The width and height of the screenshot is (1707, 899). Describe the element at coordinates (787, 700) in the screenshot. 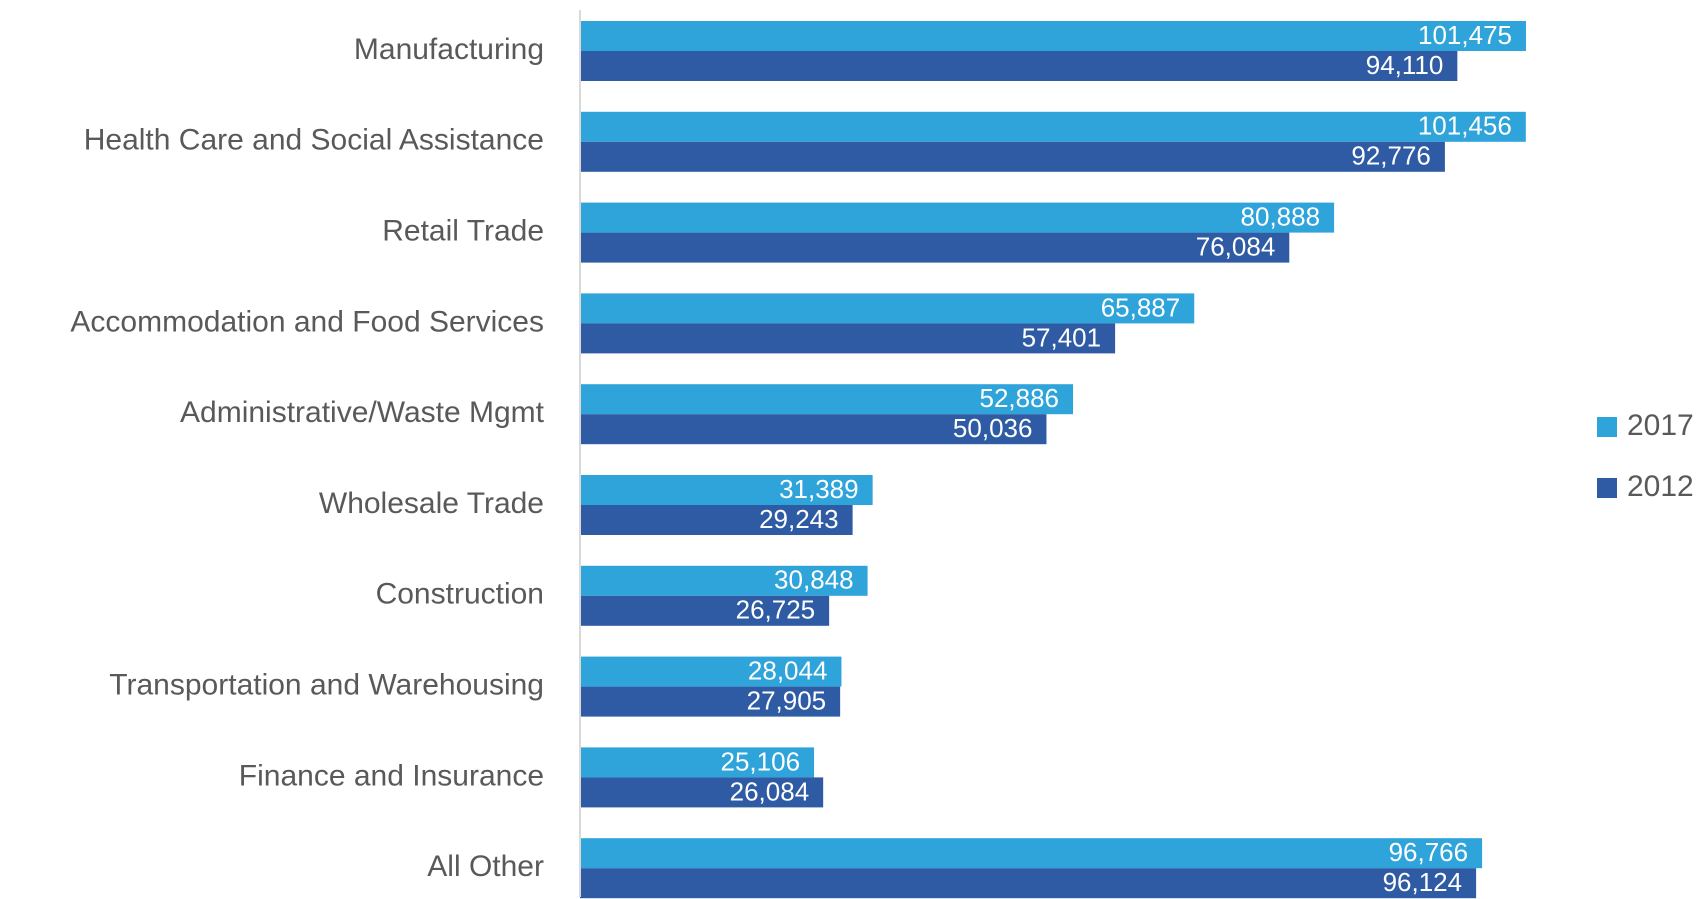

I see `data-label: 27,905` at that location.